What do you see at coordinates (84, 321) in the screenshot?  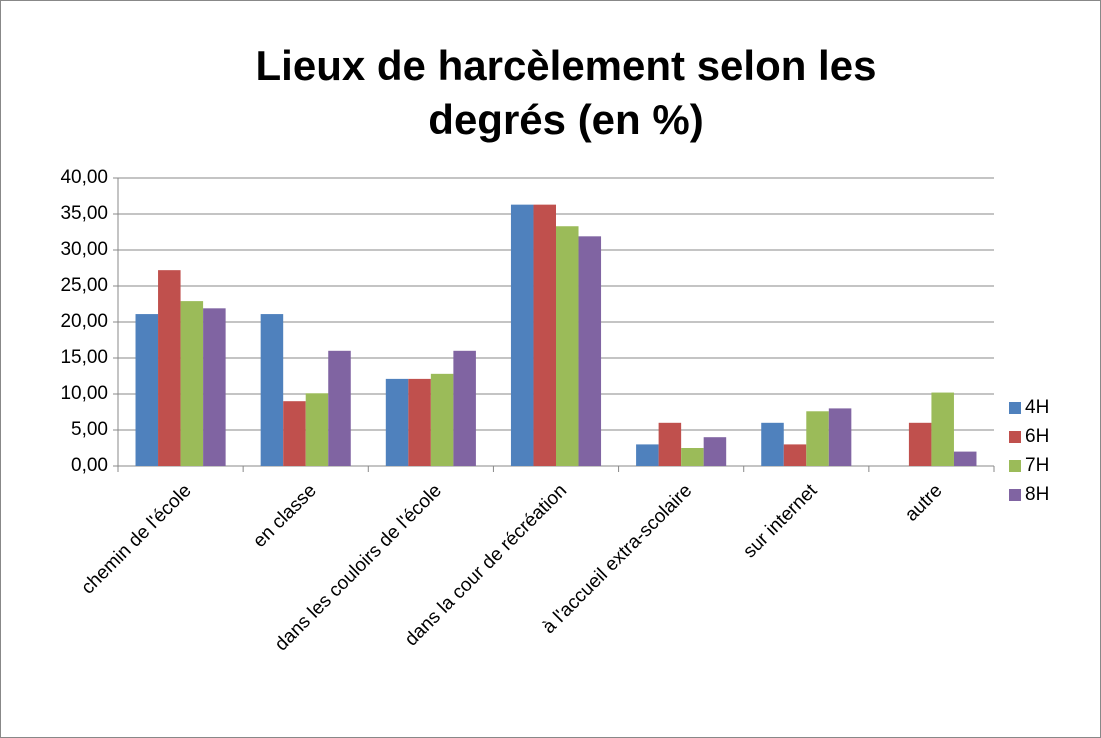 I see `y-tick-label: 20,00` at bounding box center [84, 321].